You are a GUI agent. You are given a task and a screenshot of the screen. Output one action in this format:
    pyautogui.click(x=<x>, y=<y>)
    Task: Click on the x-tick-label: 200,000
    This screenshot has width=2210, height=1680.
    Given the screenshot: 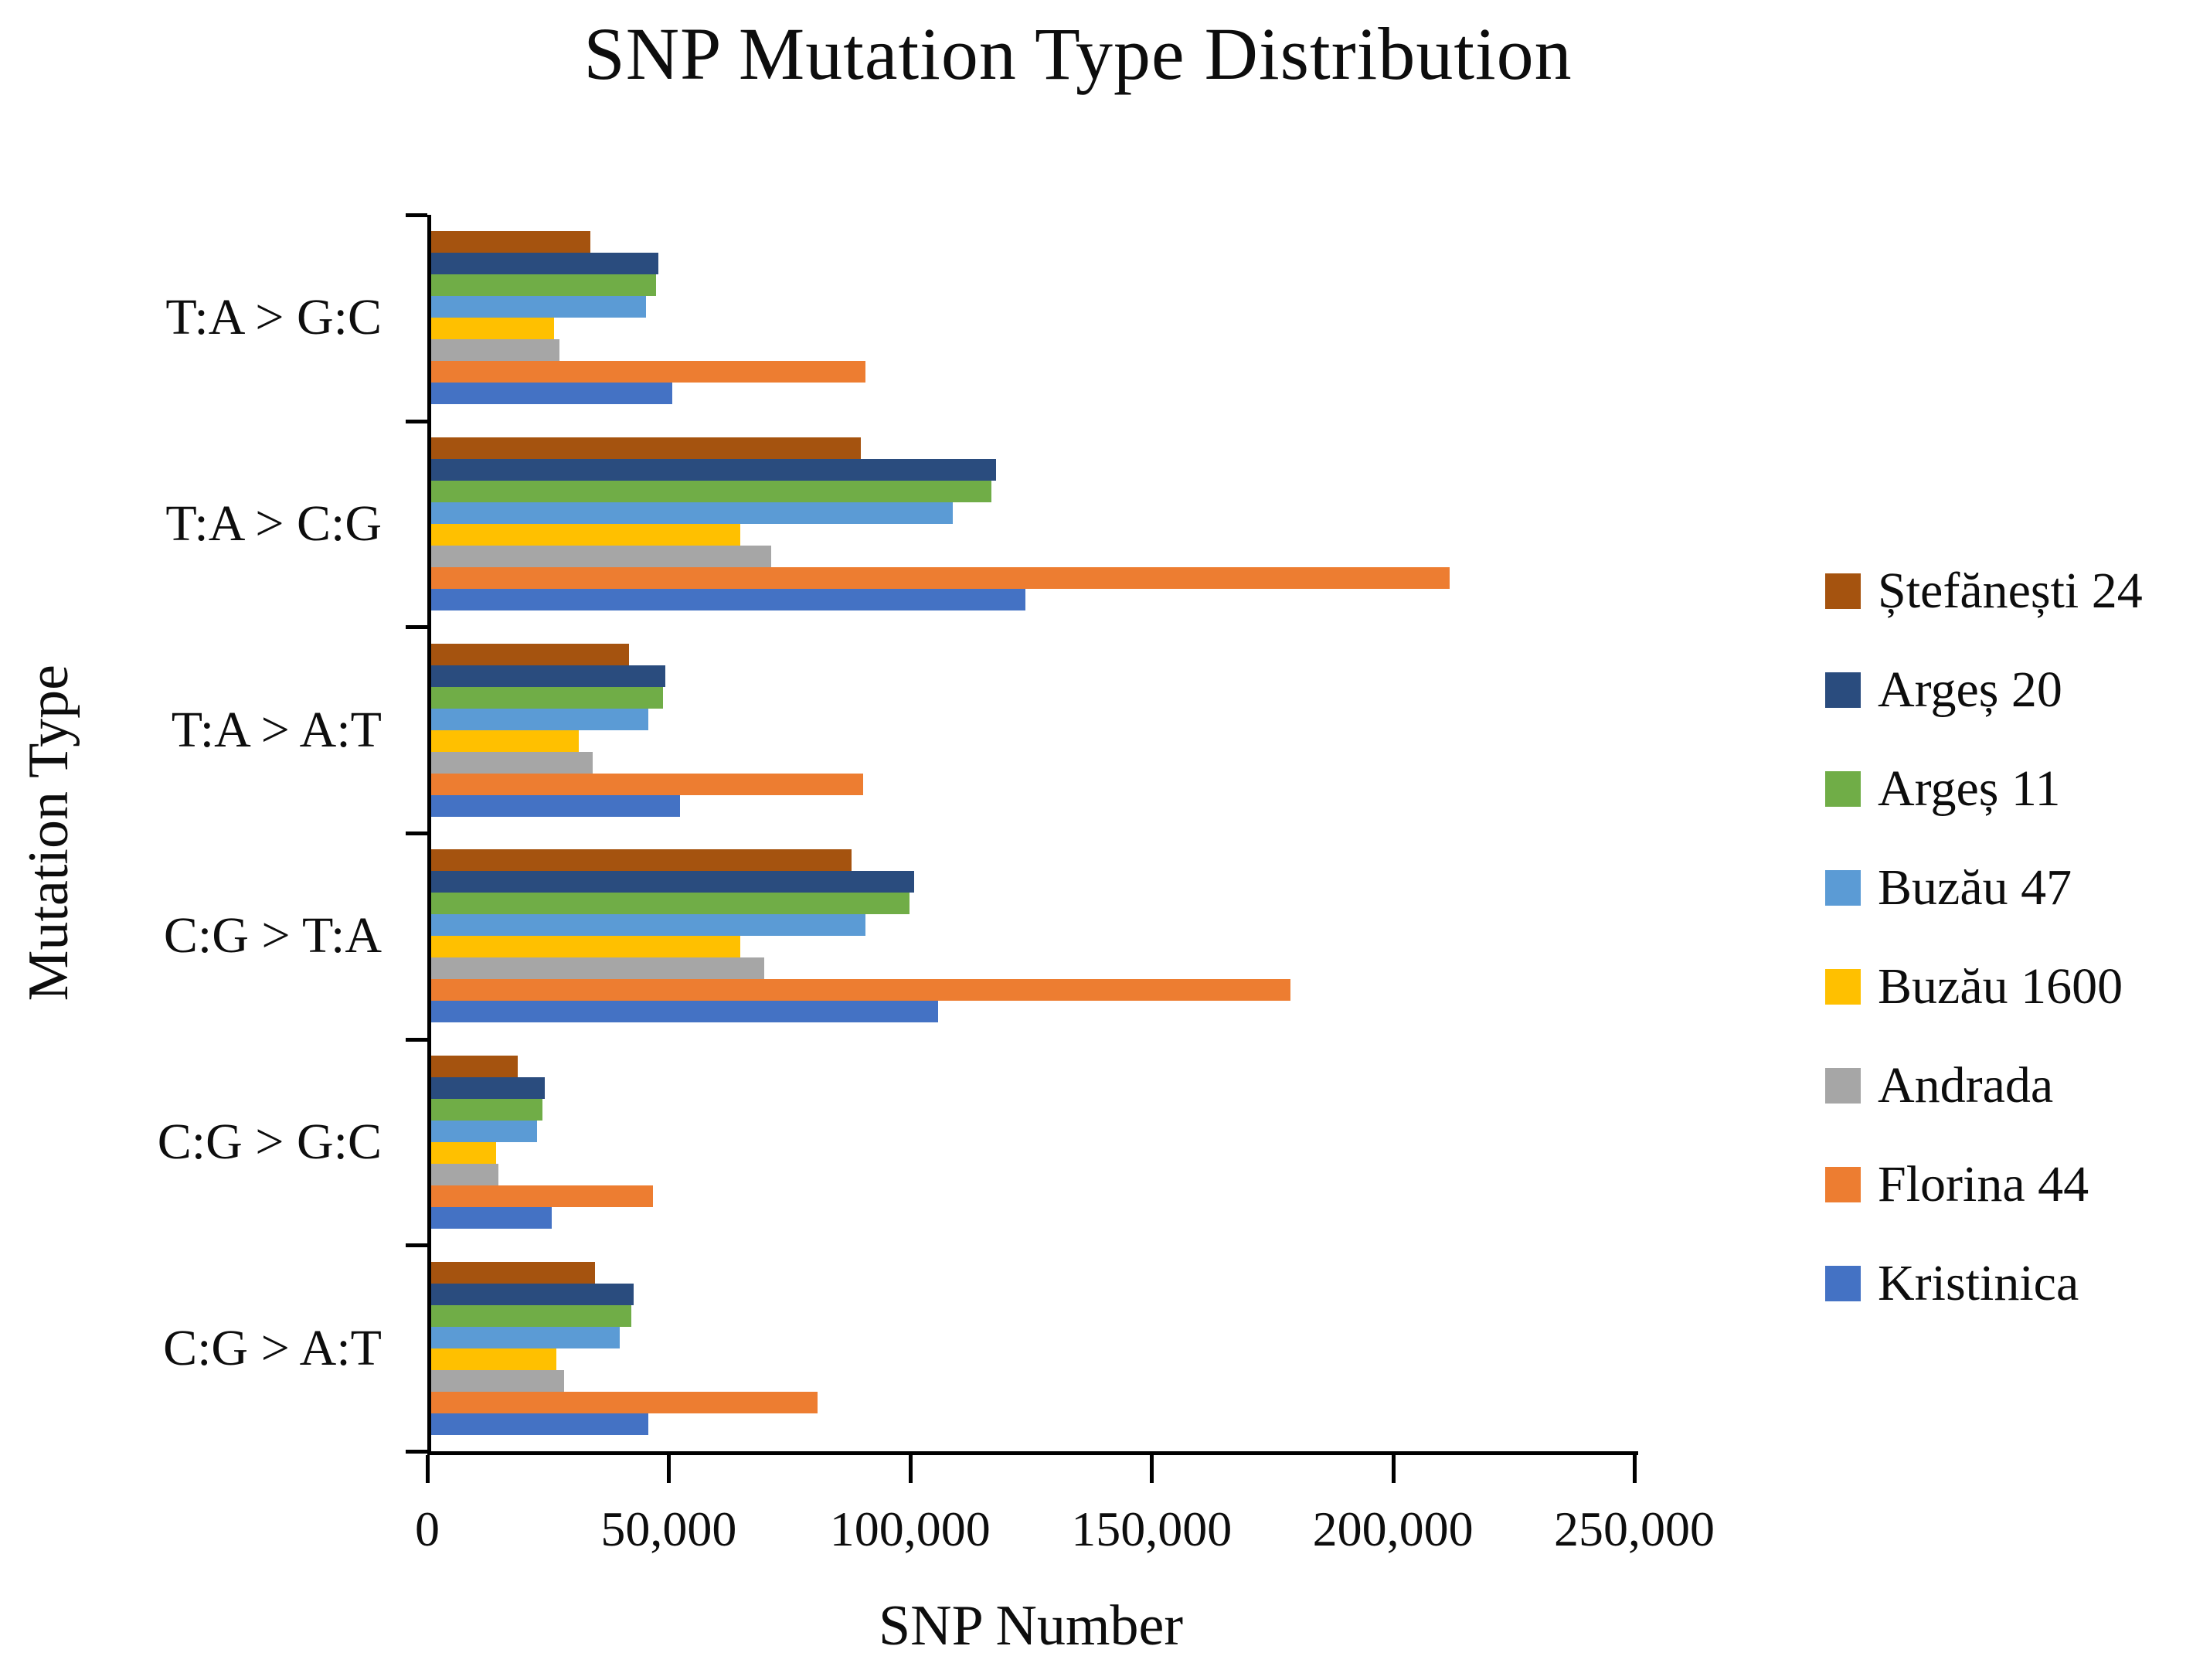 What is the action you would take?
    pyautogui.click(x=1393, y=1528)
    